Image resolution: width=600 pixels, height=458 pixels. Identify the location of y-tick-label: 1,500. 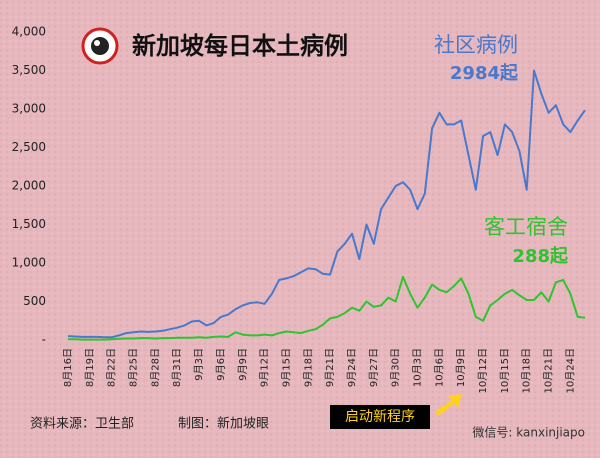
(29, 224).